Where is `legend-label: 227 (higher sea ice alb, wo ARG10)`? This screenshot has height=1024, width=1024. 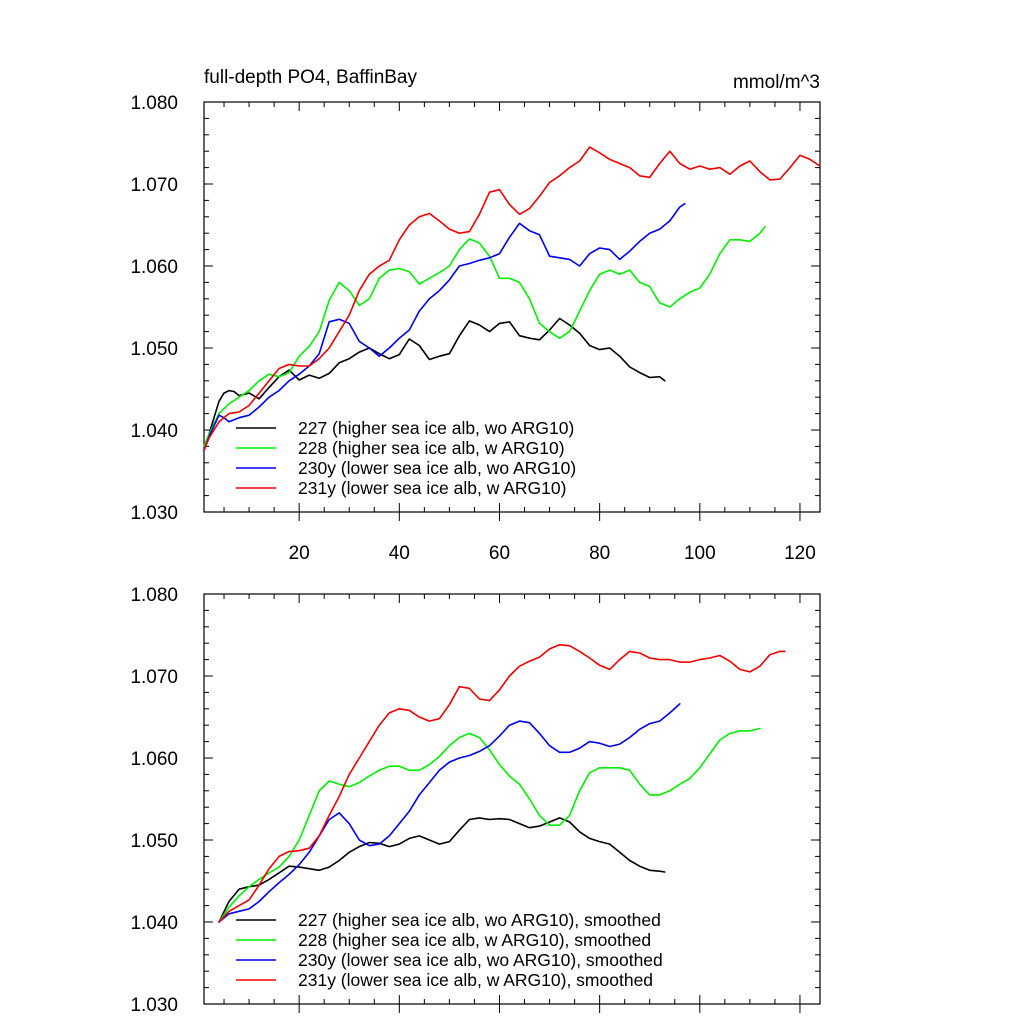
legend-label: 227 (higher sea ice alb, wo ARG10) is located at coordinates (436, 428).